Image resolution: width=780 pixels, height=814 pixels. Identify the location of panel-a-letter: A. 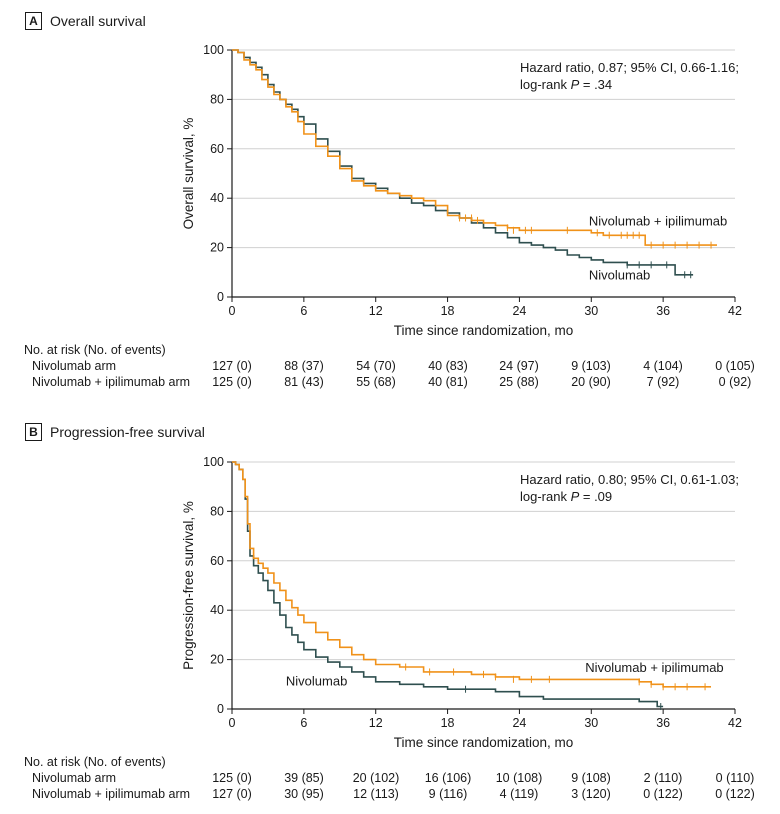
(33, 21).